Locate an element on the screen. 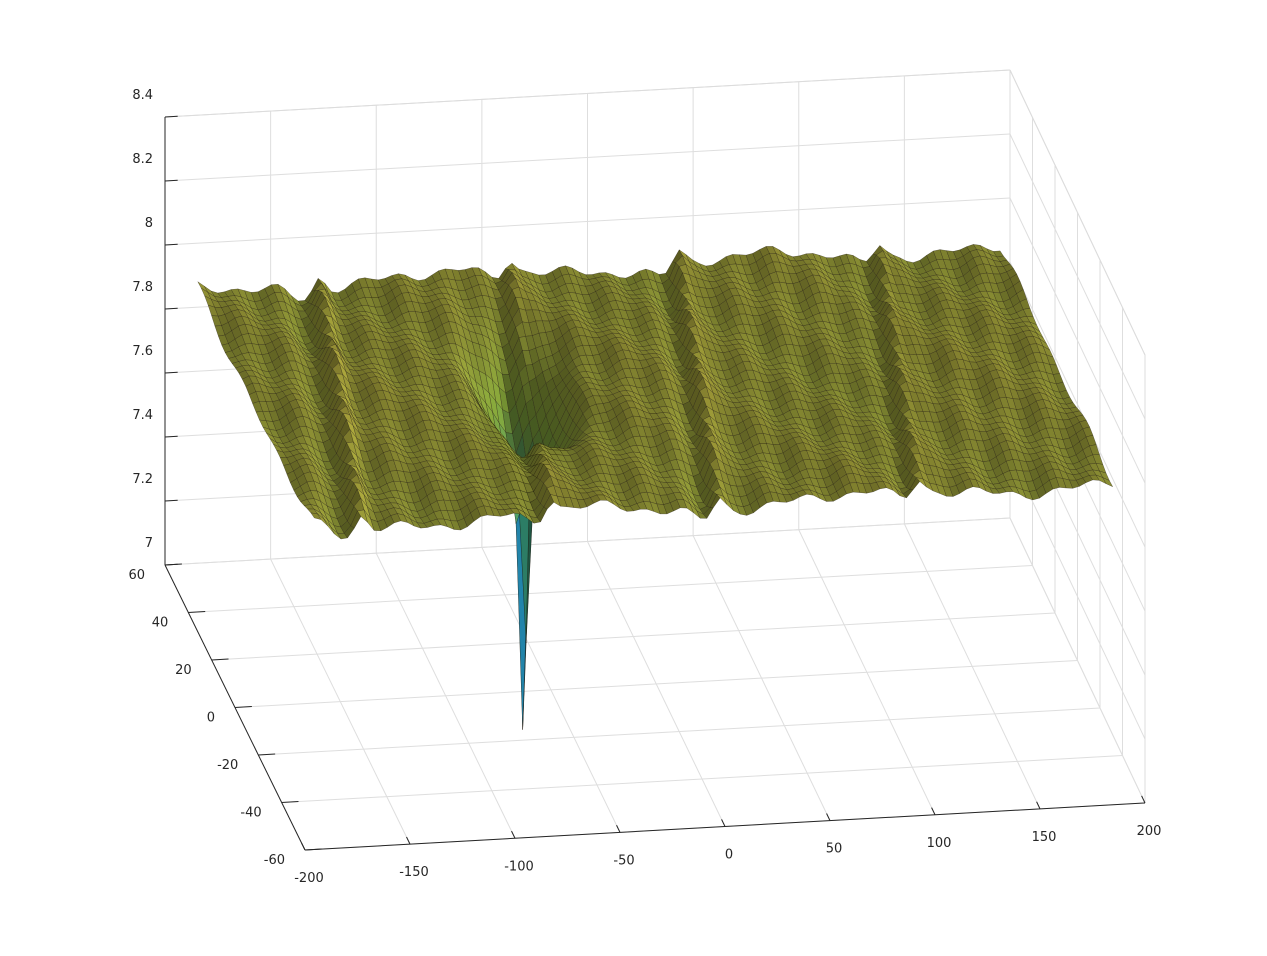  z-tick-label: 7.4 is located at coordinates (142, 415).